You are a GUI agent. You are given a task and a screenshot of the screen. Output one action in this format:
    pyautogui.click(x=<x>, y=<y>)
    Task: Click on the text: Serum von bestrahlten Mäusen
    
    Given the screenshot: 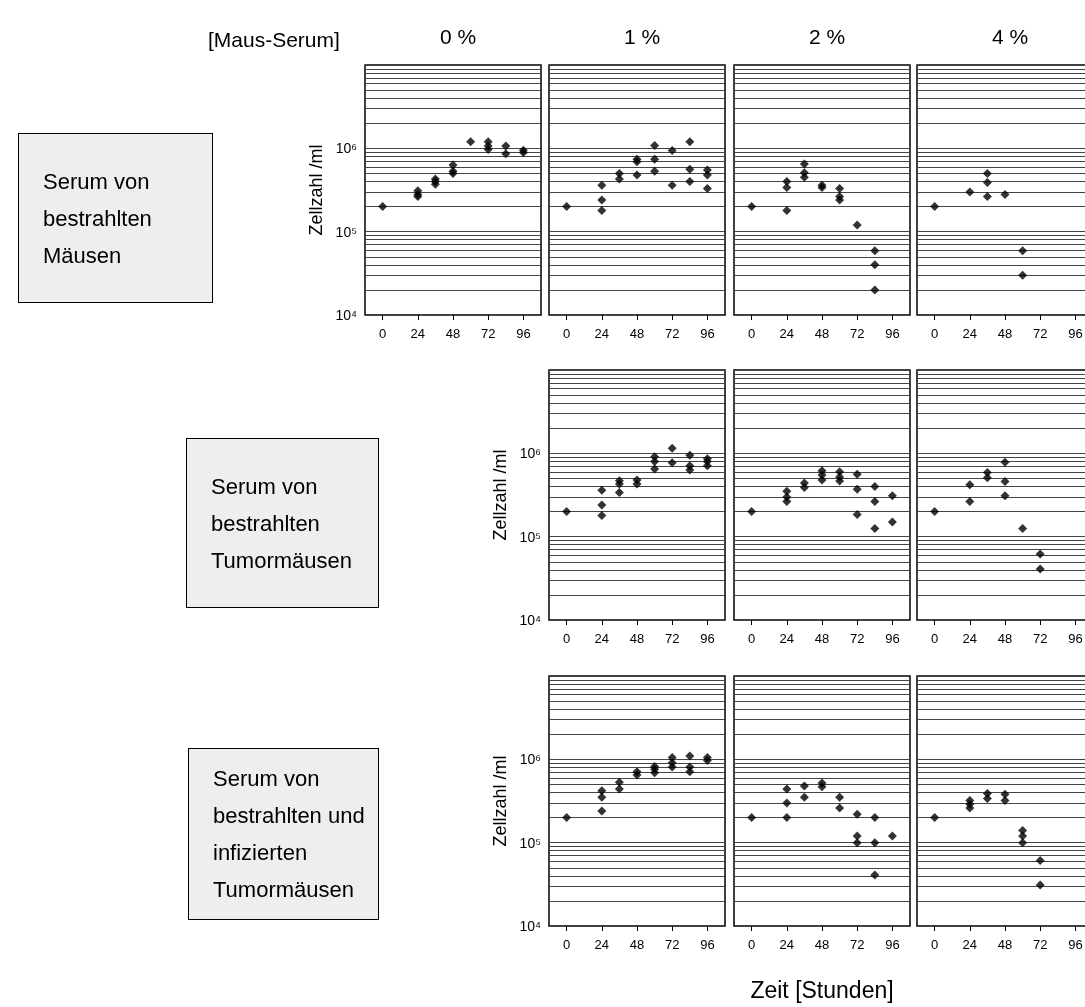 What is the action you would take?
    pyautogui.click(x=98, y=218)
    